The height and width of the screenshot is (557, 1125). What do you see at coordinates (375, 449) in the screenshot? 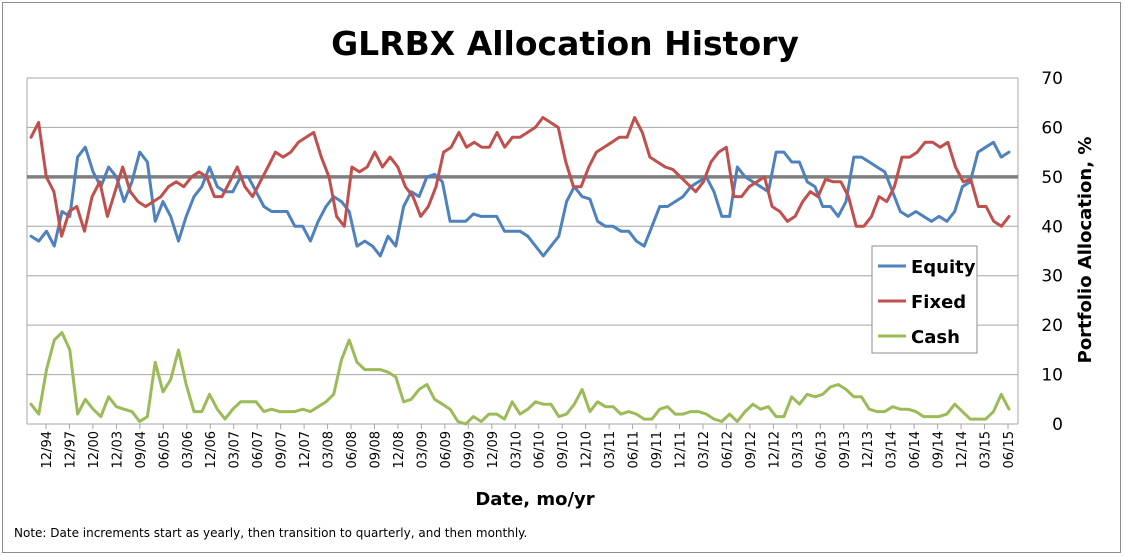
I see `x-tick-label: 09/08` at bounding box center [375, 449].